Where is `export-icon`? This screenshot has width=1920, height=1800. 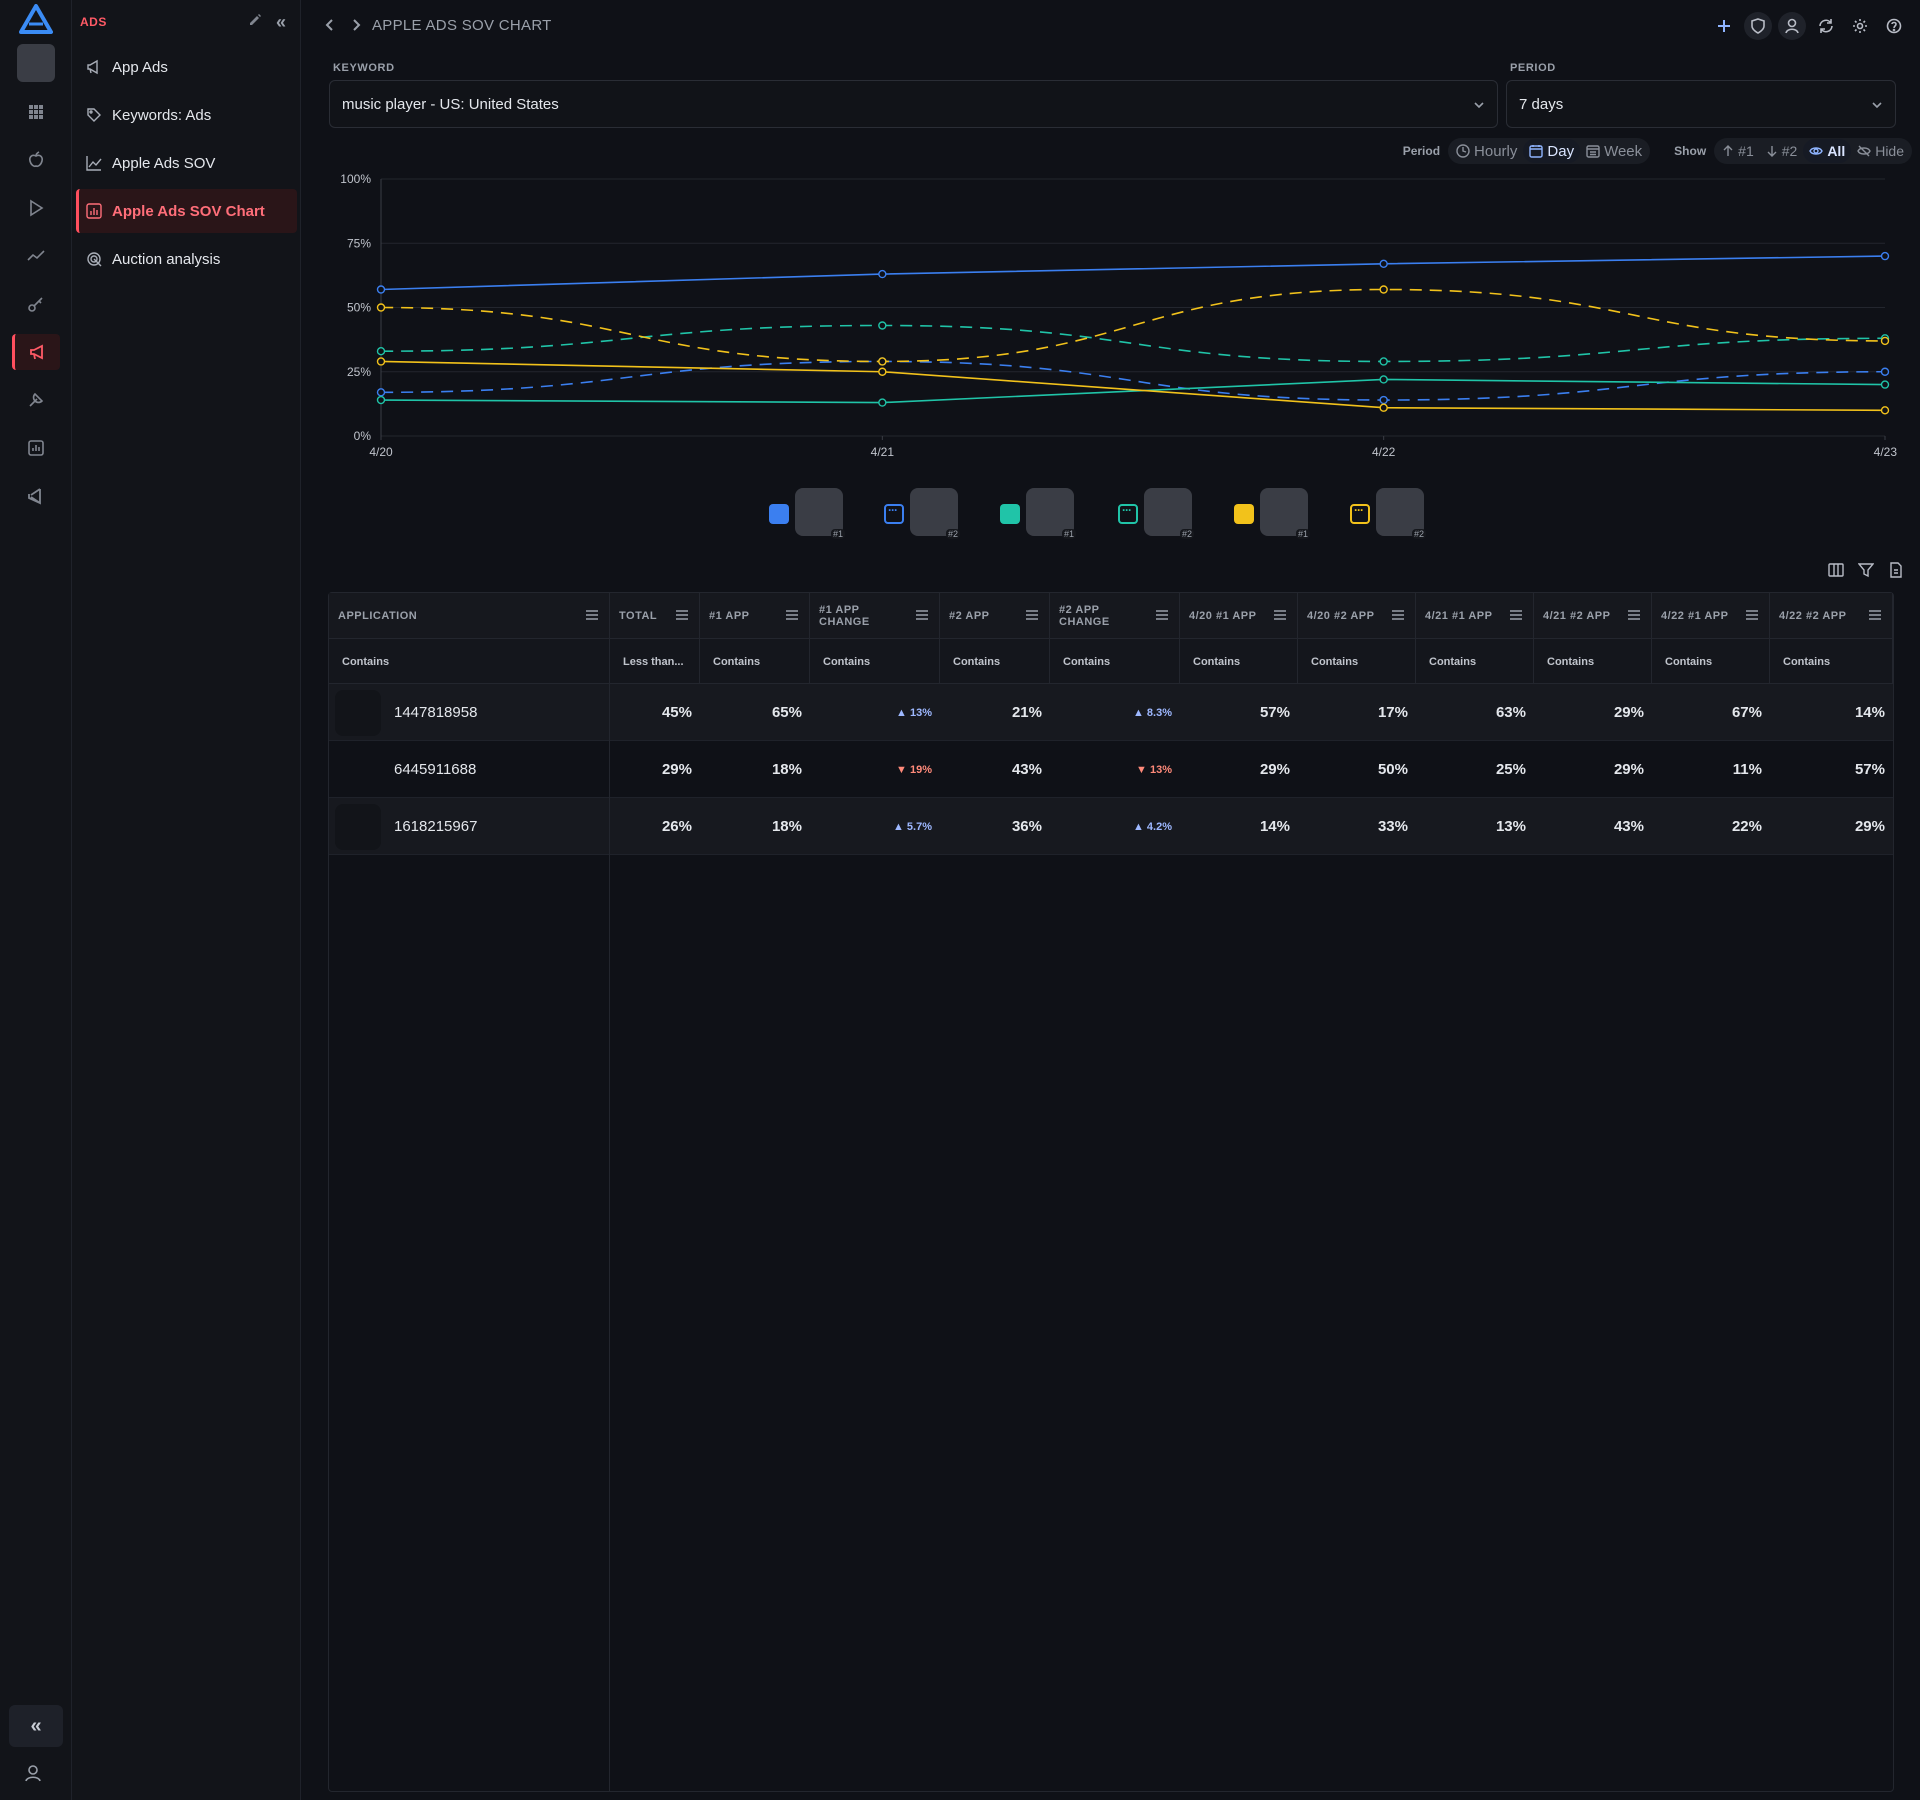 export-icon is located at coordinates (1896, 572).